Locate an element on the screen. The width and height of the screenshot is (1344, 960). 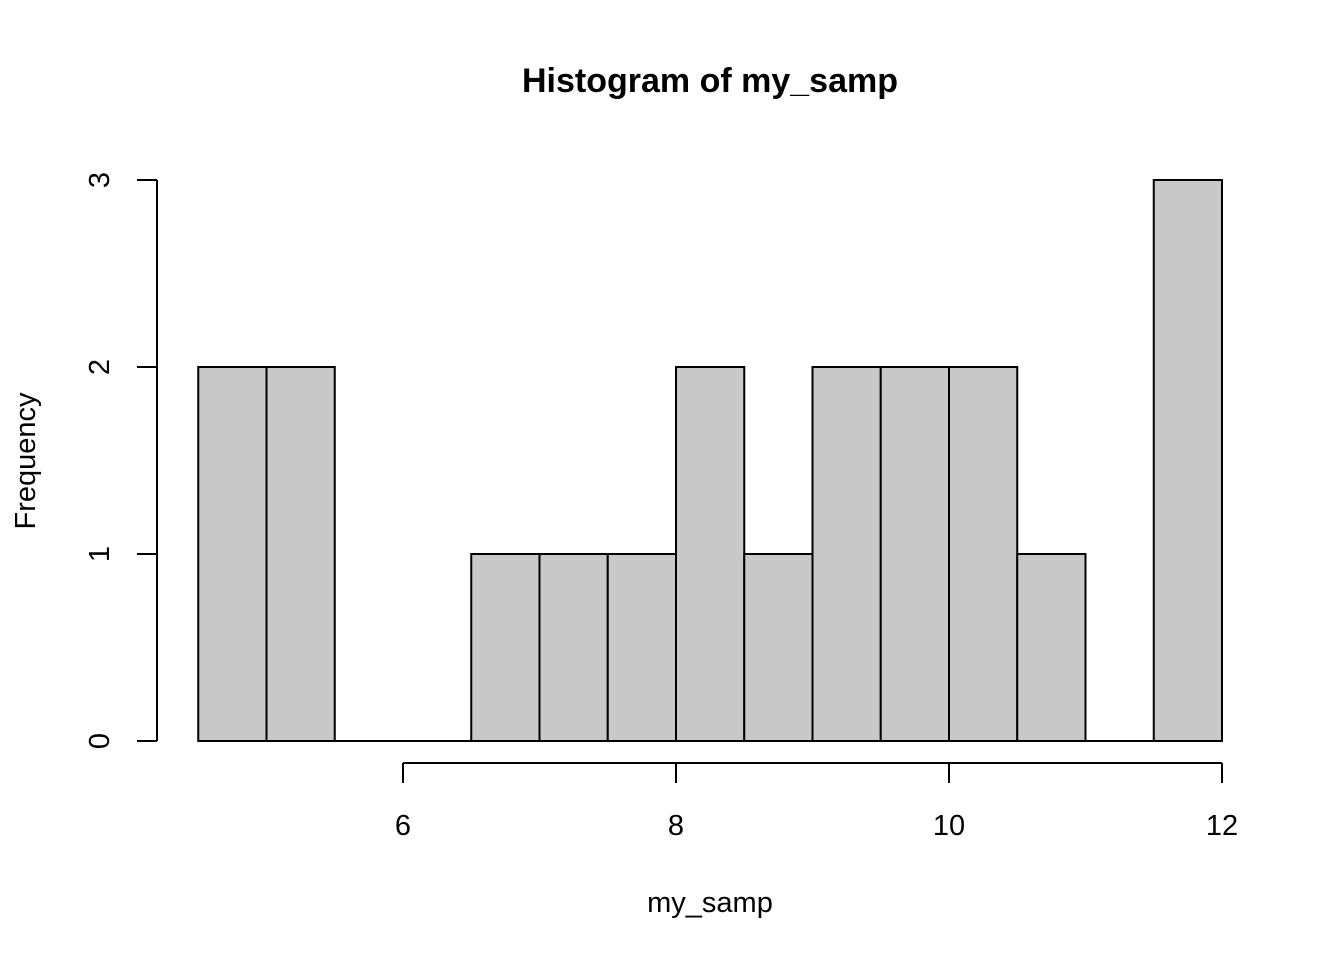
y-axis-label: Frequency is located at coordinates (26, 461).